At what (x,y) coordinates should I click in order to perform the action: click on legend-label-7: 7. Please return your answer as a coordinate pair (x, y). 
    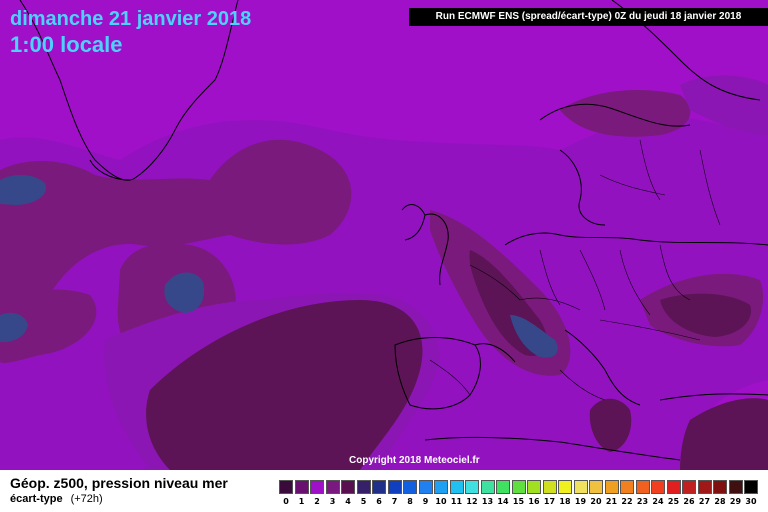
    Looking at the image, I should click on (394, 501).